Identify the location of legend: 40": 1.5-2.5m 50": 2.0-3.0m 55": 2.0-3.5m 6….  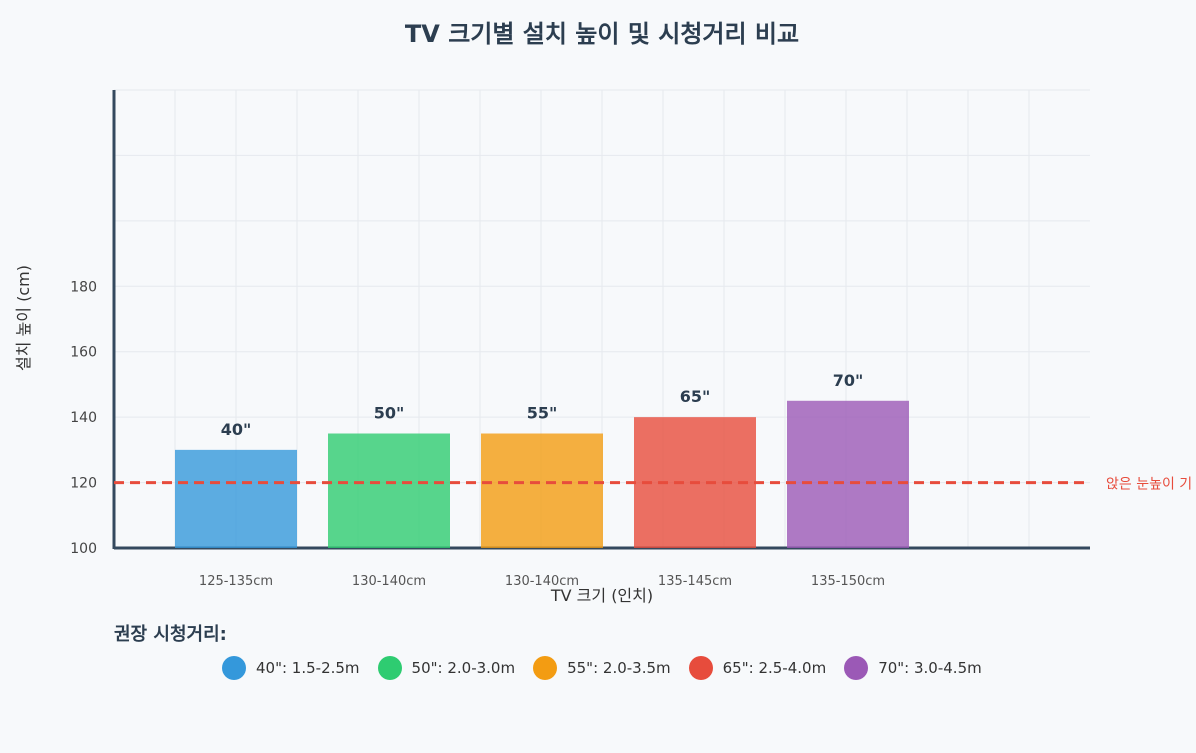
(611, 668).